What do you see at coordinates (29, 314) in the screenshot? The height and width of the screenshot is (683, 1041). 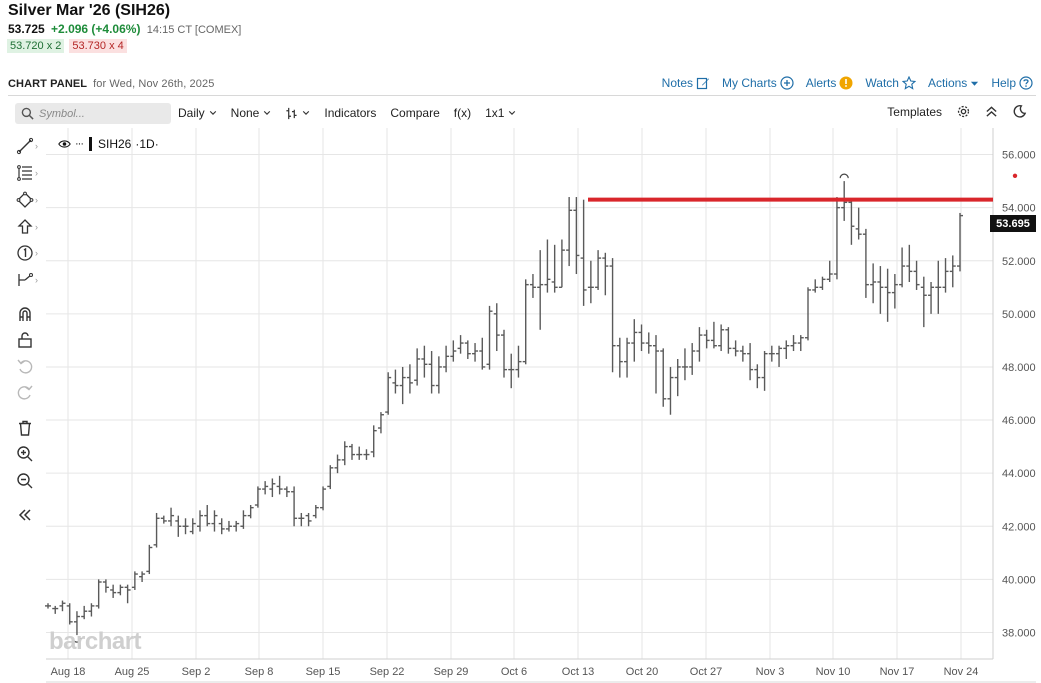 I see `magnet-button` at bounding box center [29, 314].